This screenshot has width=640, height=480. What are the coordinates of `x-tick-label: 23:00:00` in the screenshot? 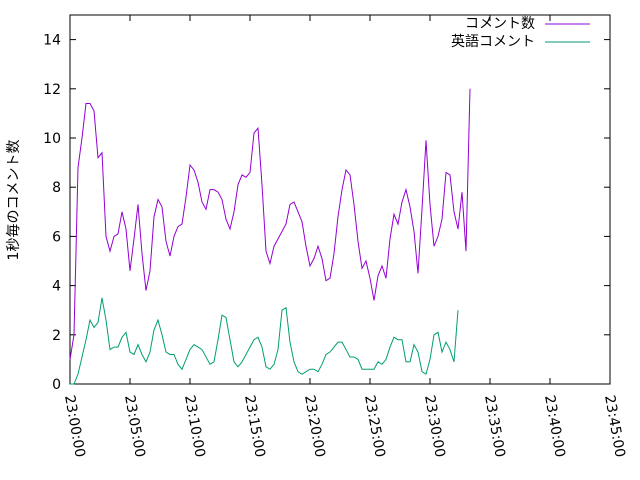 It's located at (74, 426).